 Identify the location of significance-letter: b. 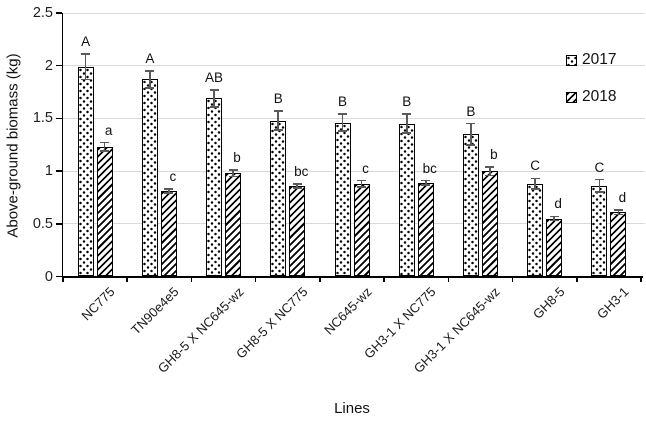
(494, 154).